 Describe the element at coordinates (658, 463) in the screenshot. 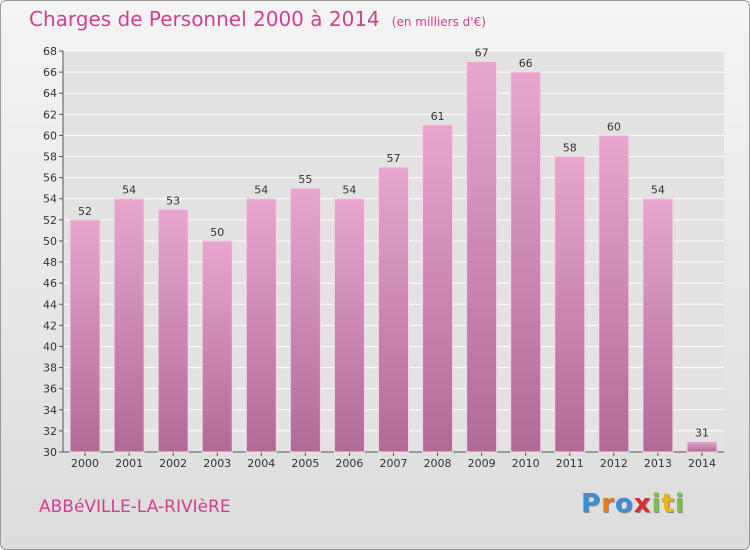

I see `x-tick-label-2013: 2013` at that location.